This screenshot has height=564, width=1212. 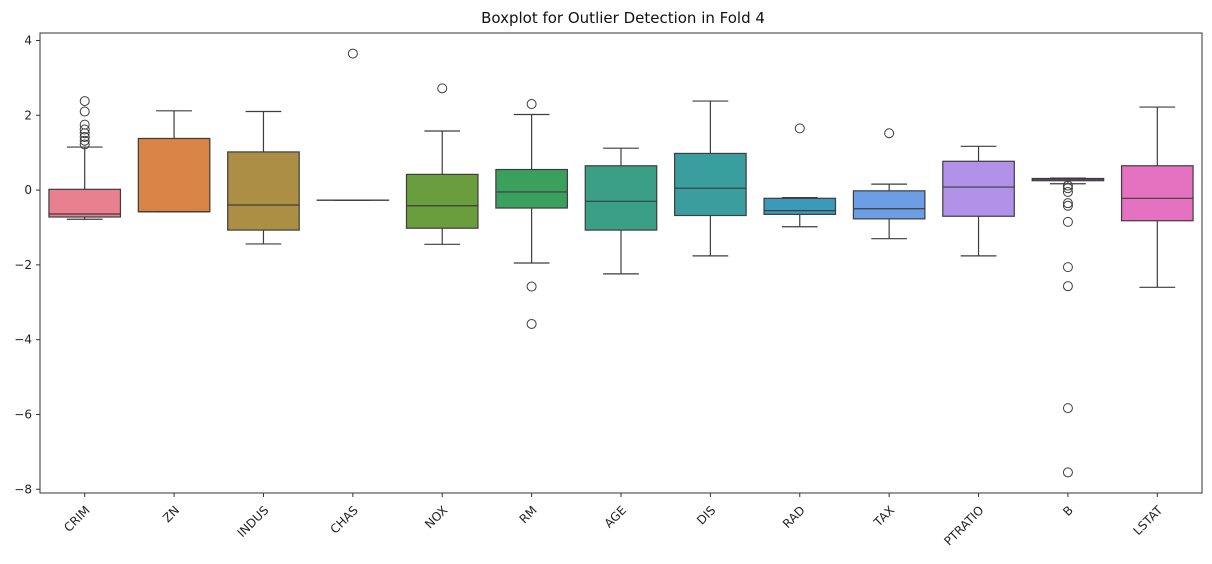 I want to click on box-rad, so click(x=800, y=175).